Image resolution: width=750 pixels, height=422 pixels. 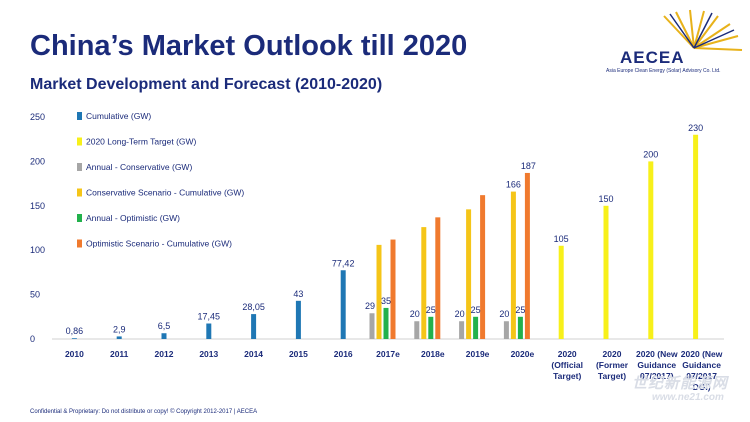 What do you see at coordinates (567, 365) in the screenshot?
I see `x-tick-label: 2020 (Official Target)` at bounding box center [567, 365].